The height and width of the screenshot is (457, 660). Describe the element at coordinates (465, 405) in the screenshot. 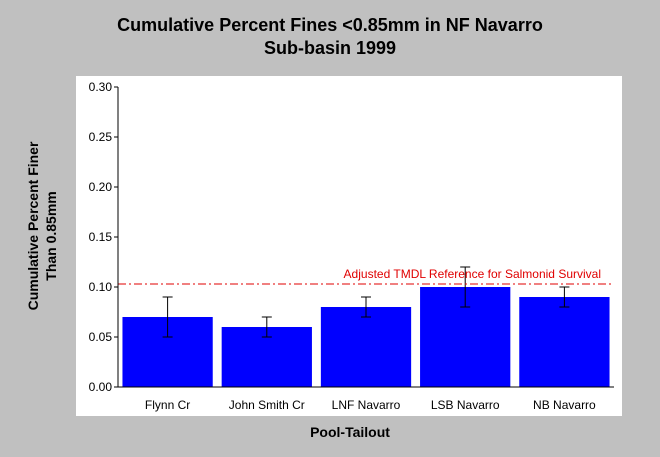

I see `x-tick-label: LSB Navarro` at that location.